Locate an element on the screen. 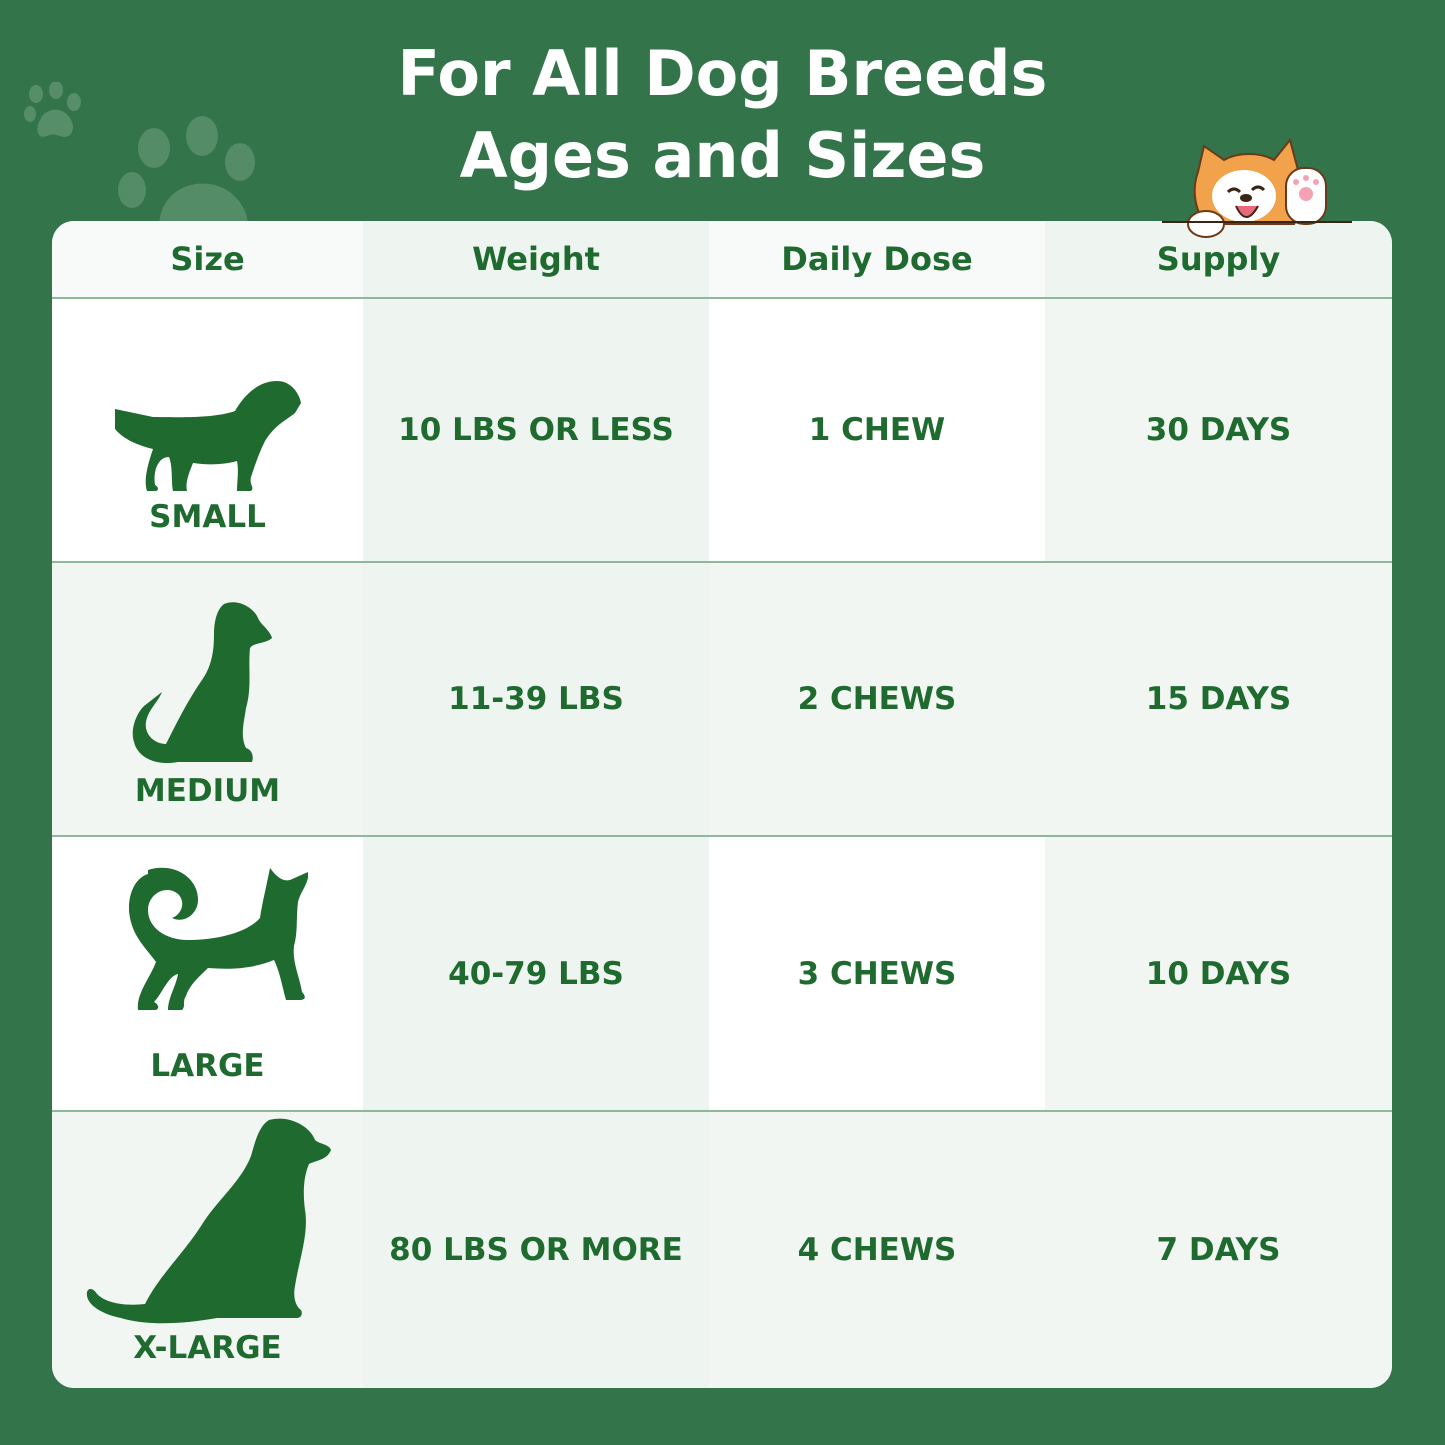 The height and width of the screenshot is (1445, 1445). title-line-1: For All Dog Breeds is located at coordinates (722, 73).